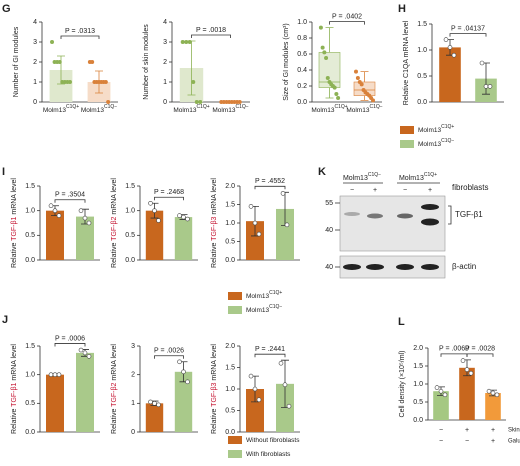  I want to click on p-value: P = .4552, so click(270, 181).